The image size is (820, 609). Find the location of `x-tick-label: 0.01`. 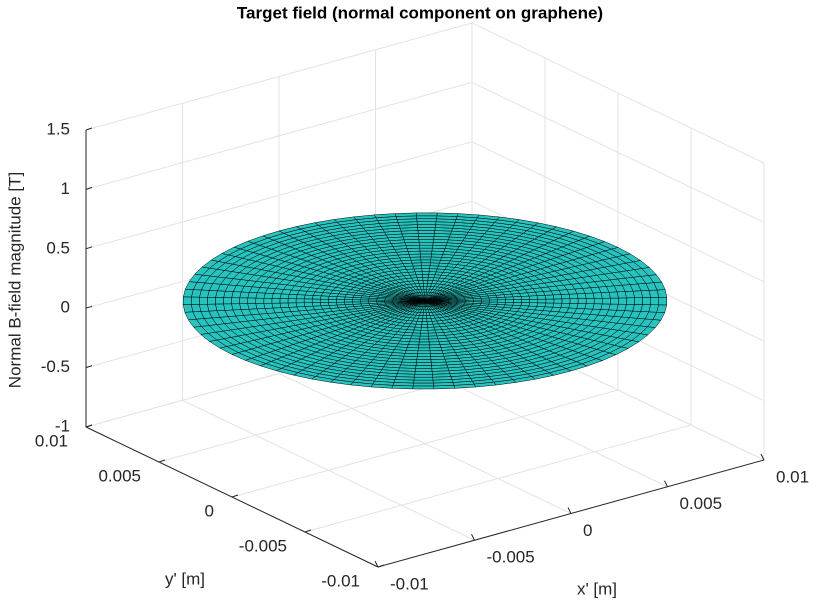

x-tick-label: 0.01 is located at coordinates (792, 476).